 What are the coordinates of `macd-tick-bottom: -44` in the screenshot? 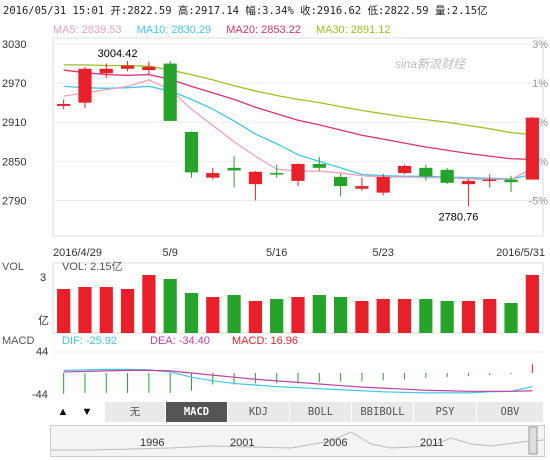 It's located at (40, 394).